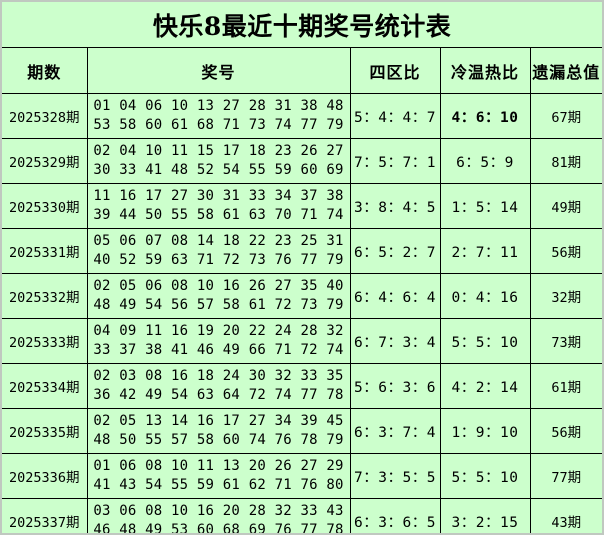  I want to click on cell-cold-warm-hot: 4：6：10, so click(485, 116).